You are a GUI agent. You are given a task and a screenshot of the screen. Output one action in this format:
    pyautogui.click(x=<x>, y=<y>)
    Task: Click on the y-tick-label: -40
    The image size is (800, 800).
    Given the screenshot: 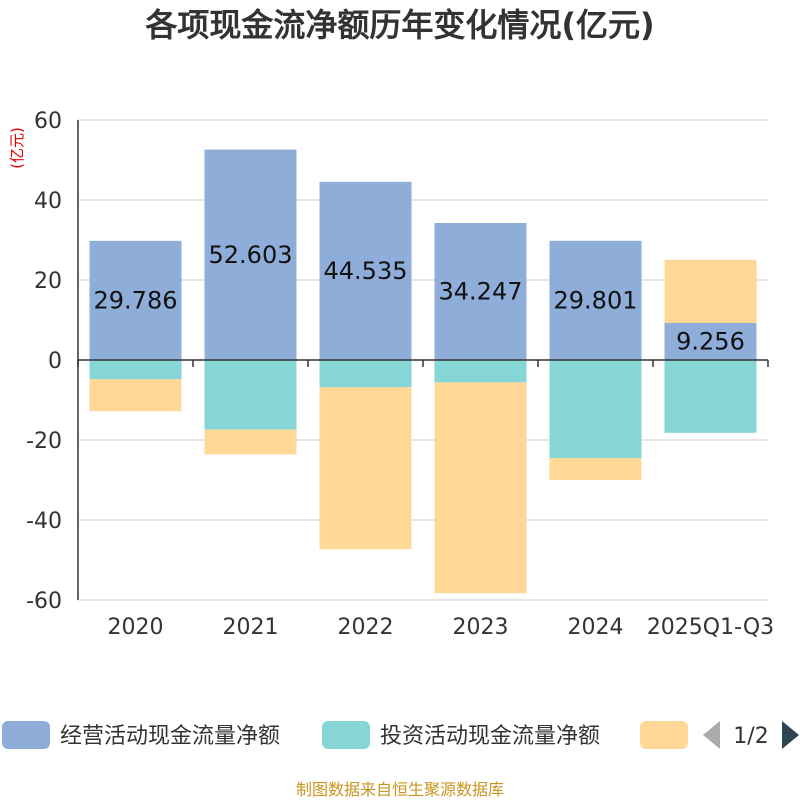 What is the action you would take?
    pyautogui.click(x=44, y=521)
    